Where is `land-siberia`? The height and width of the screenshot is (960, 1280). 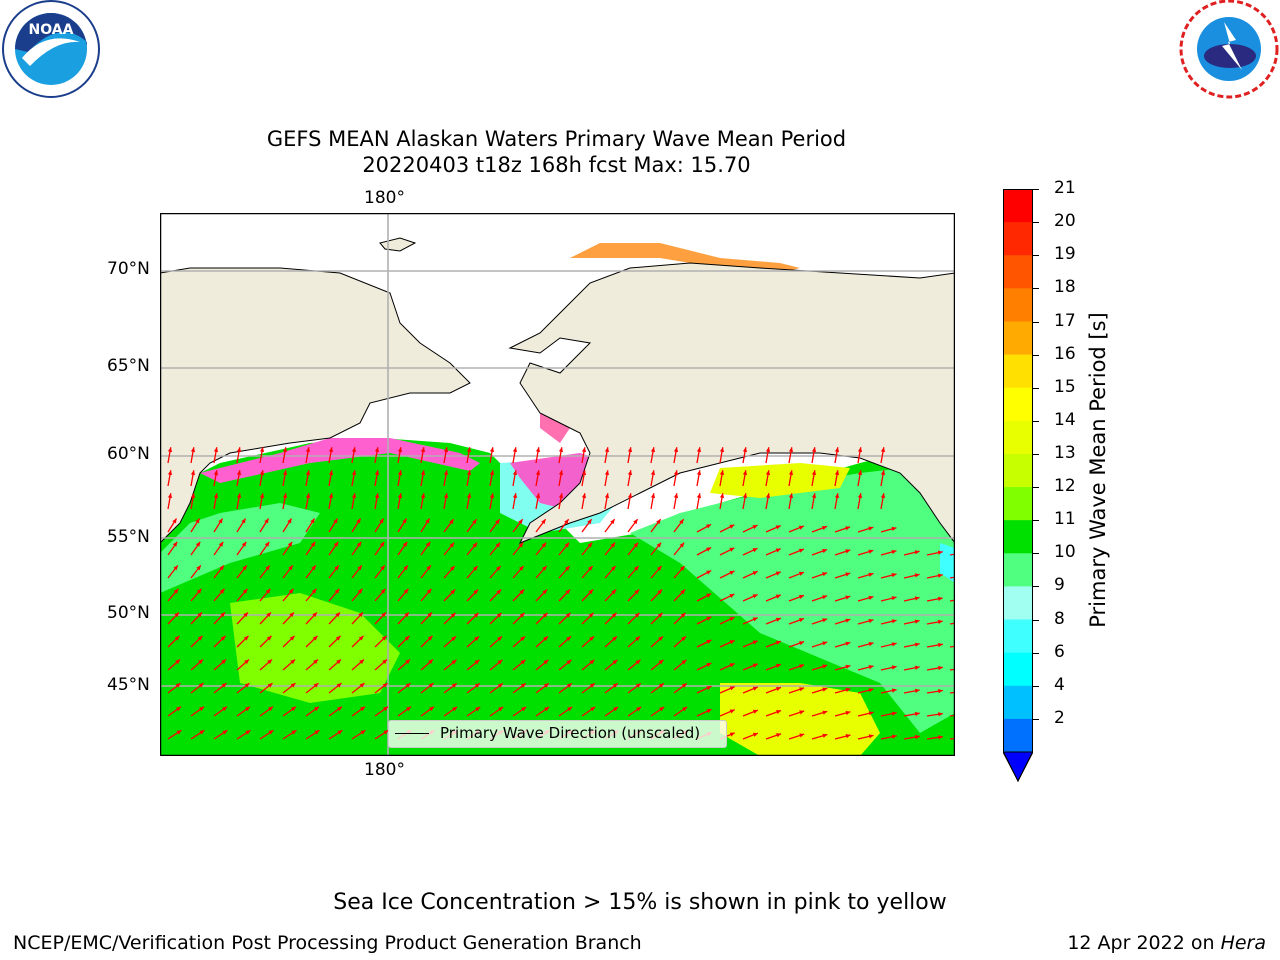 land-siberia is located at coordinates (315, 405).